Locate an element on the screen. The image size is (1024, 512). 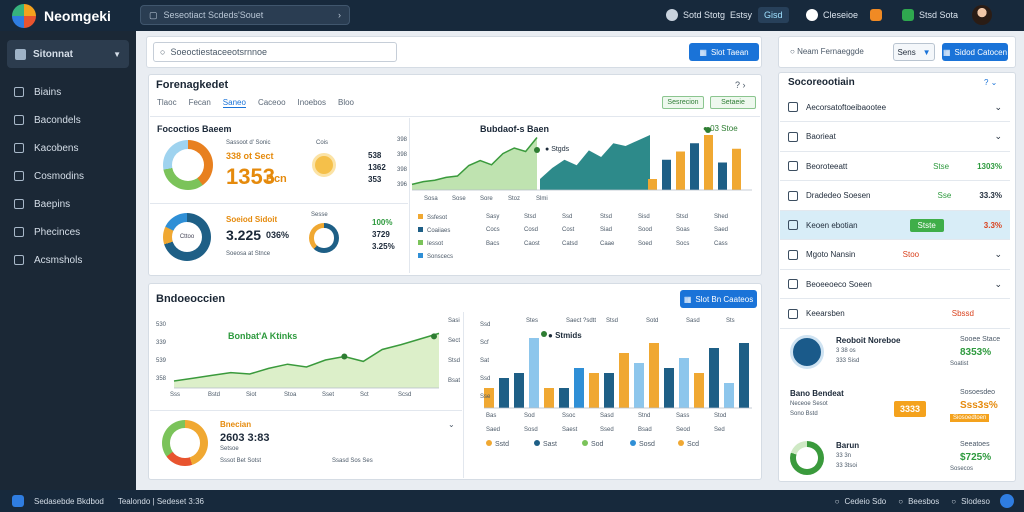
sidebar-item-2: Kacobens is located at coordinates (68, 148).